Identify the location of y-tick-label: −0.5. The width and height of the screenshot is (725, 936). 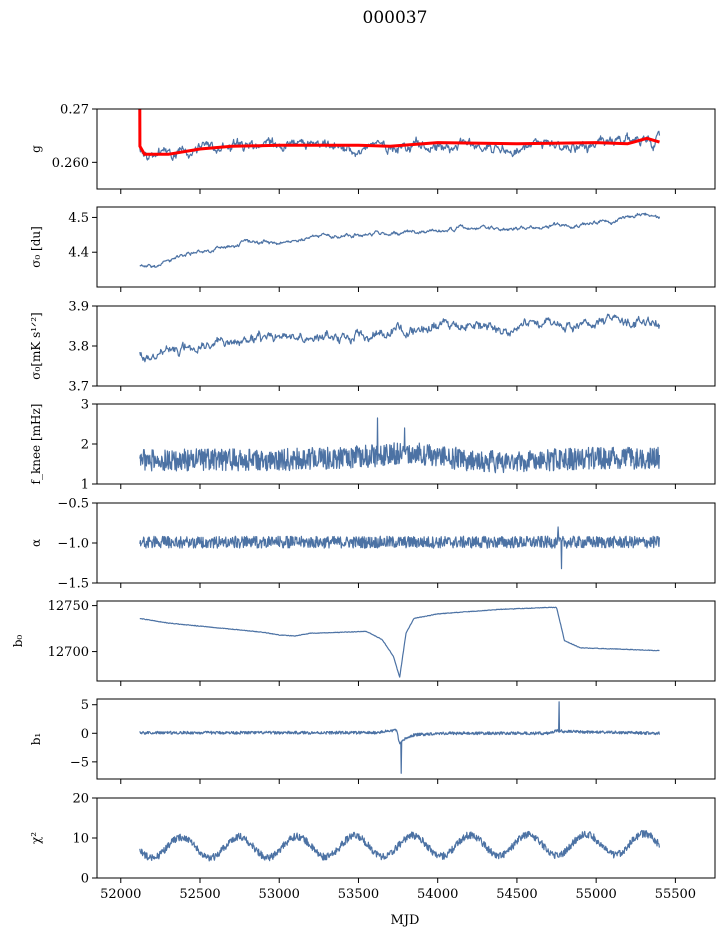
(73, 504).